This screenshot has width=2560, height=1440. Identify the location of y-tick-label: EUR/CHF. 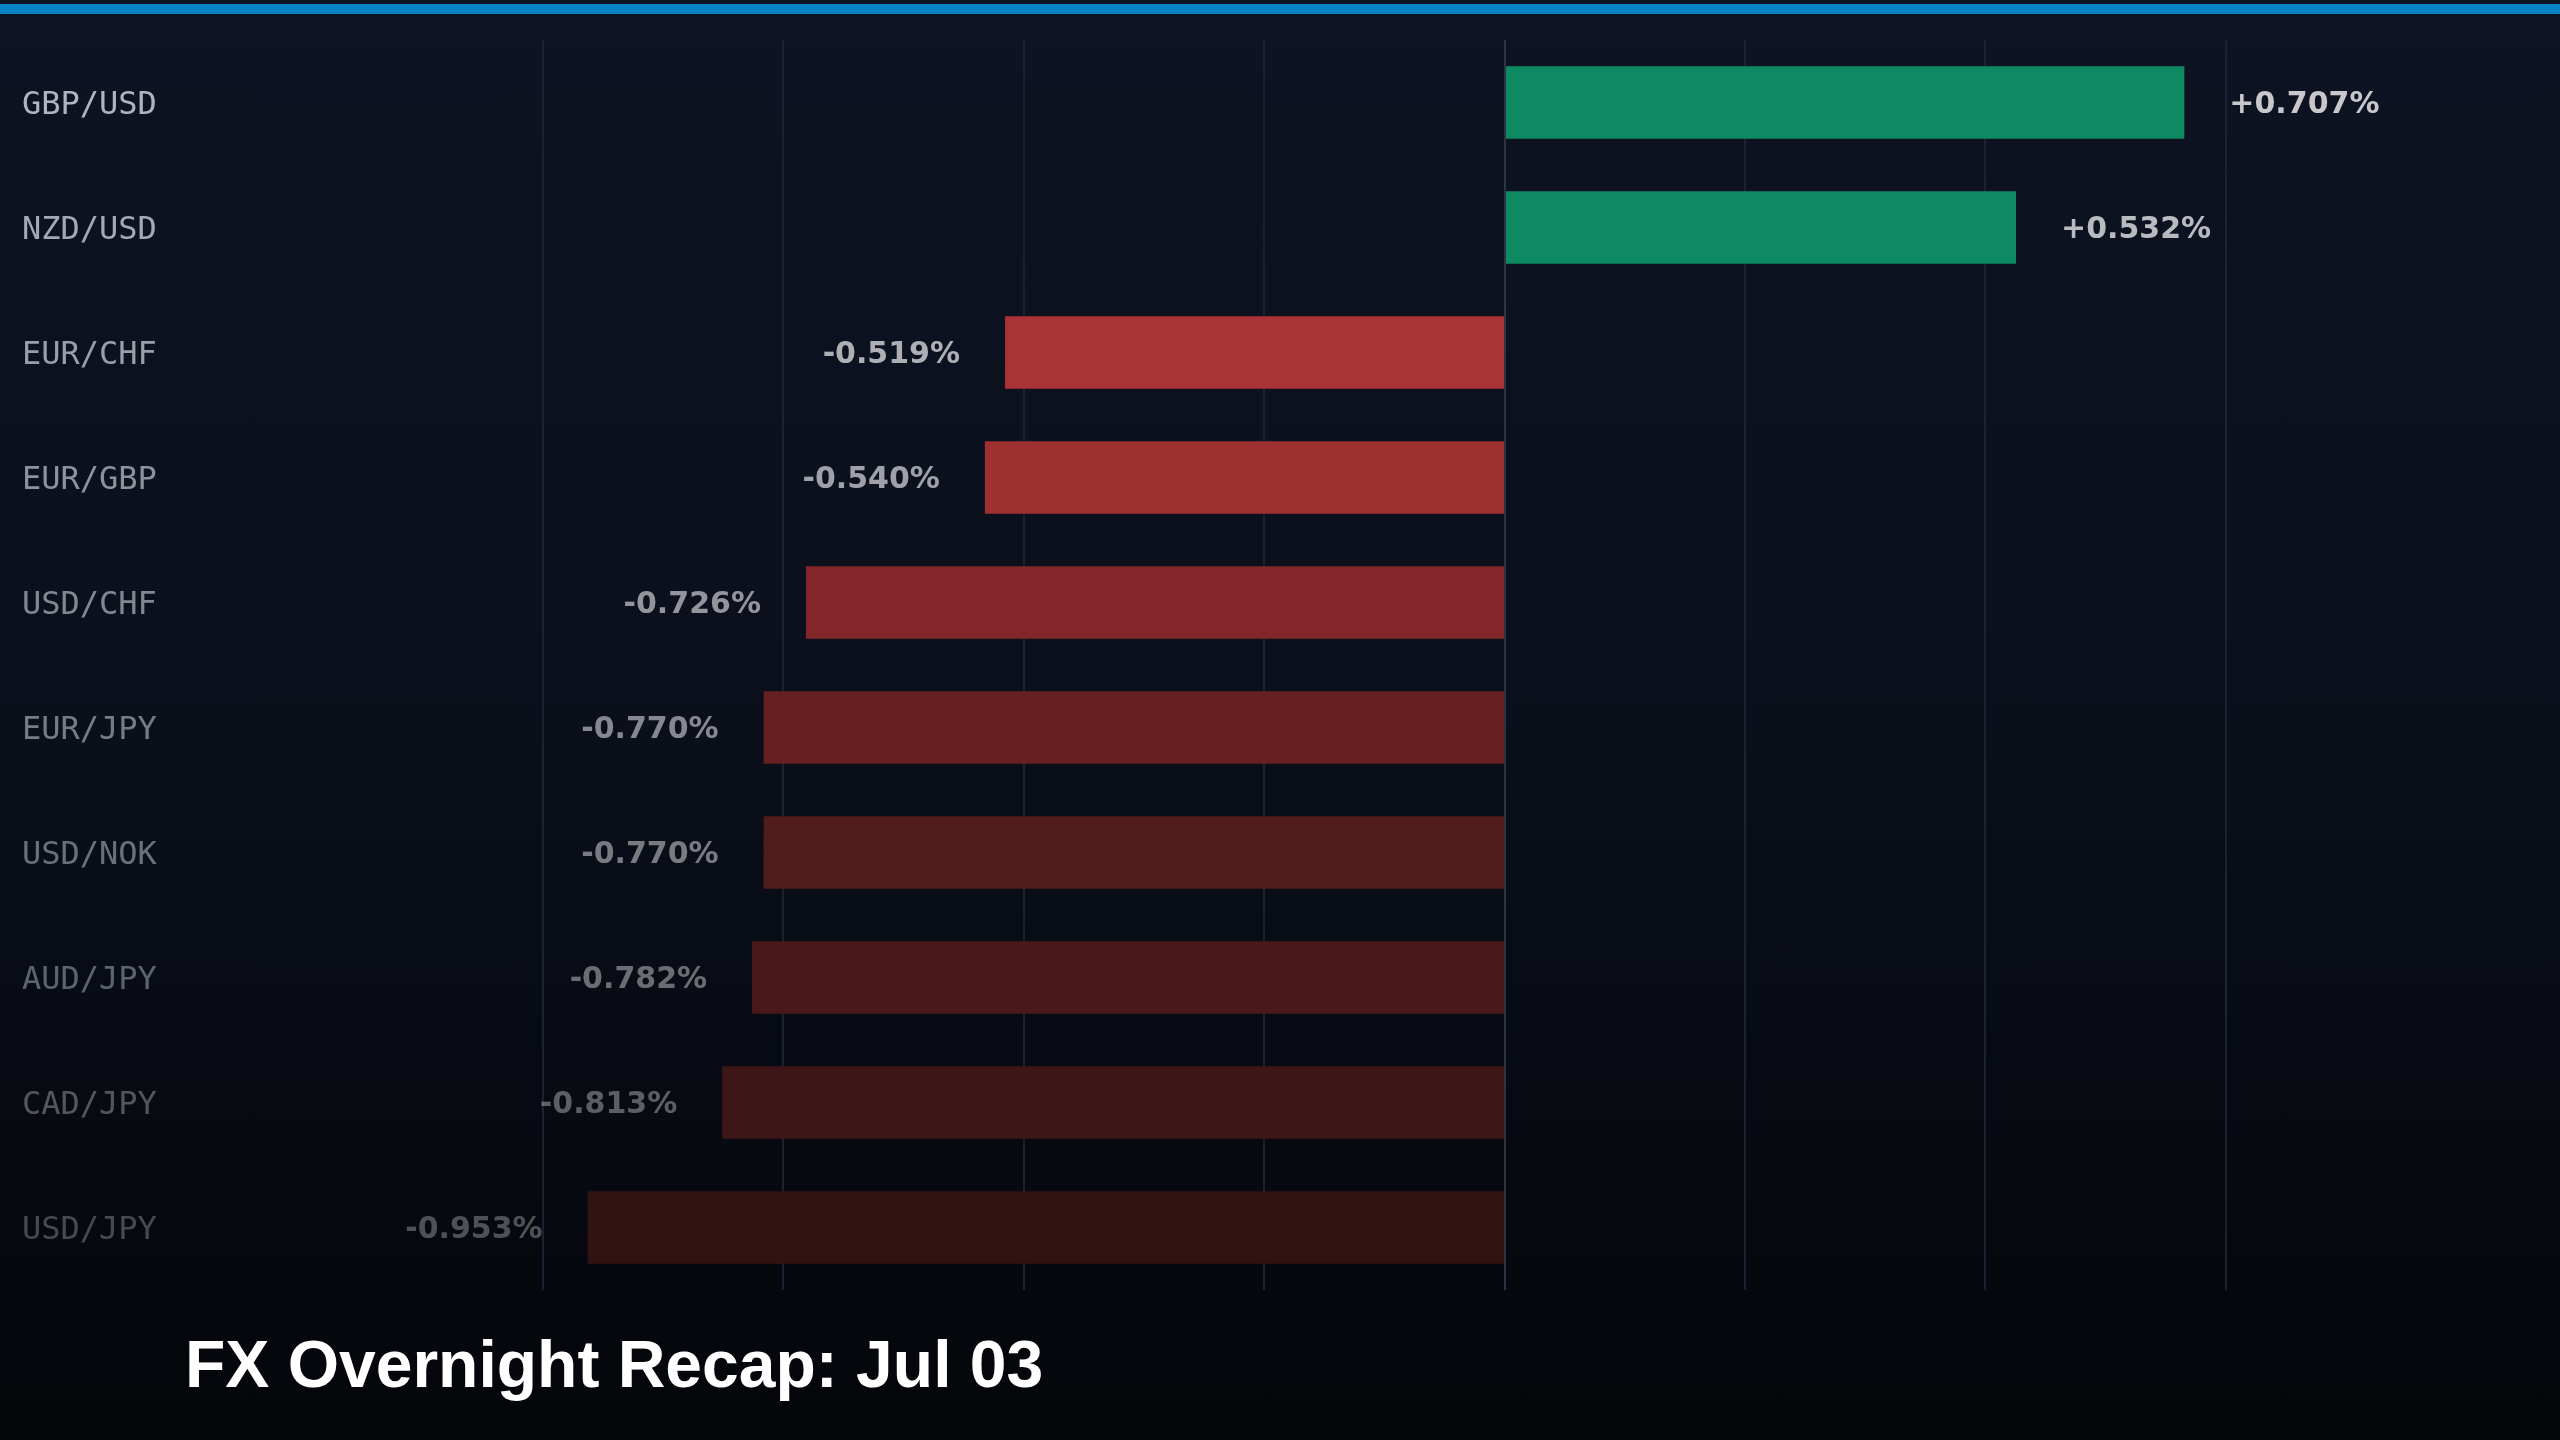
(89, 352).